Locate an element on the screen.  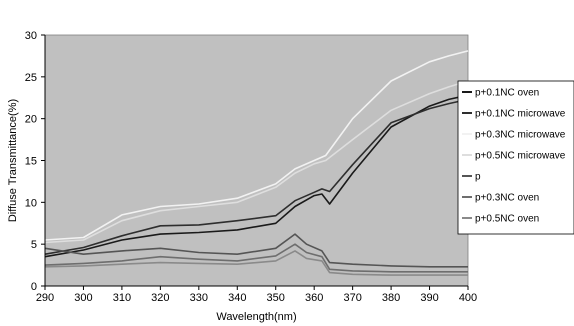
x-tick-label: 370 is located at coordinates (352, 298).